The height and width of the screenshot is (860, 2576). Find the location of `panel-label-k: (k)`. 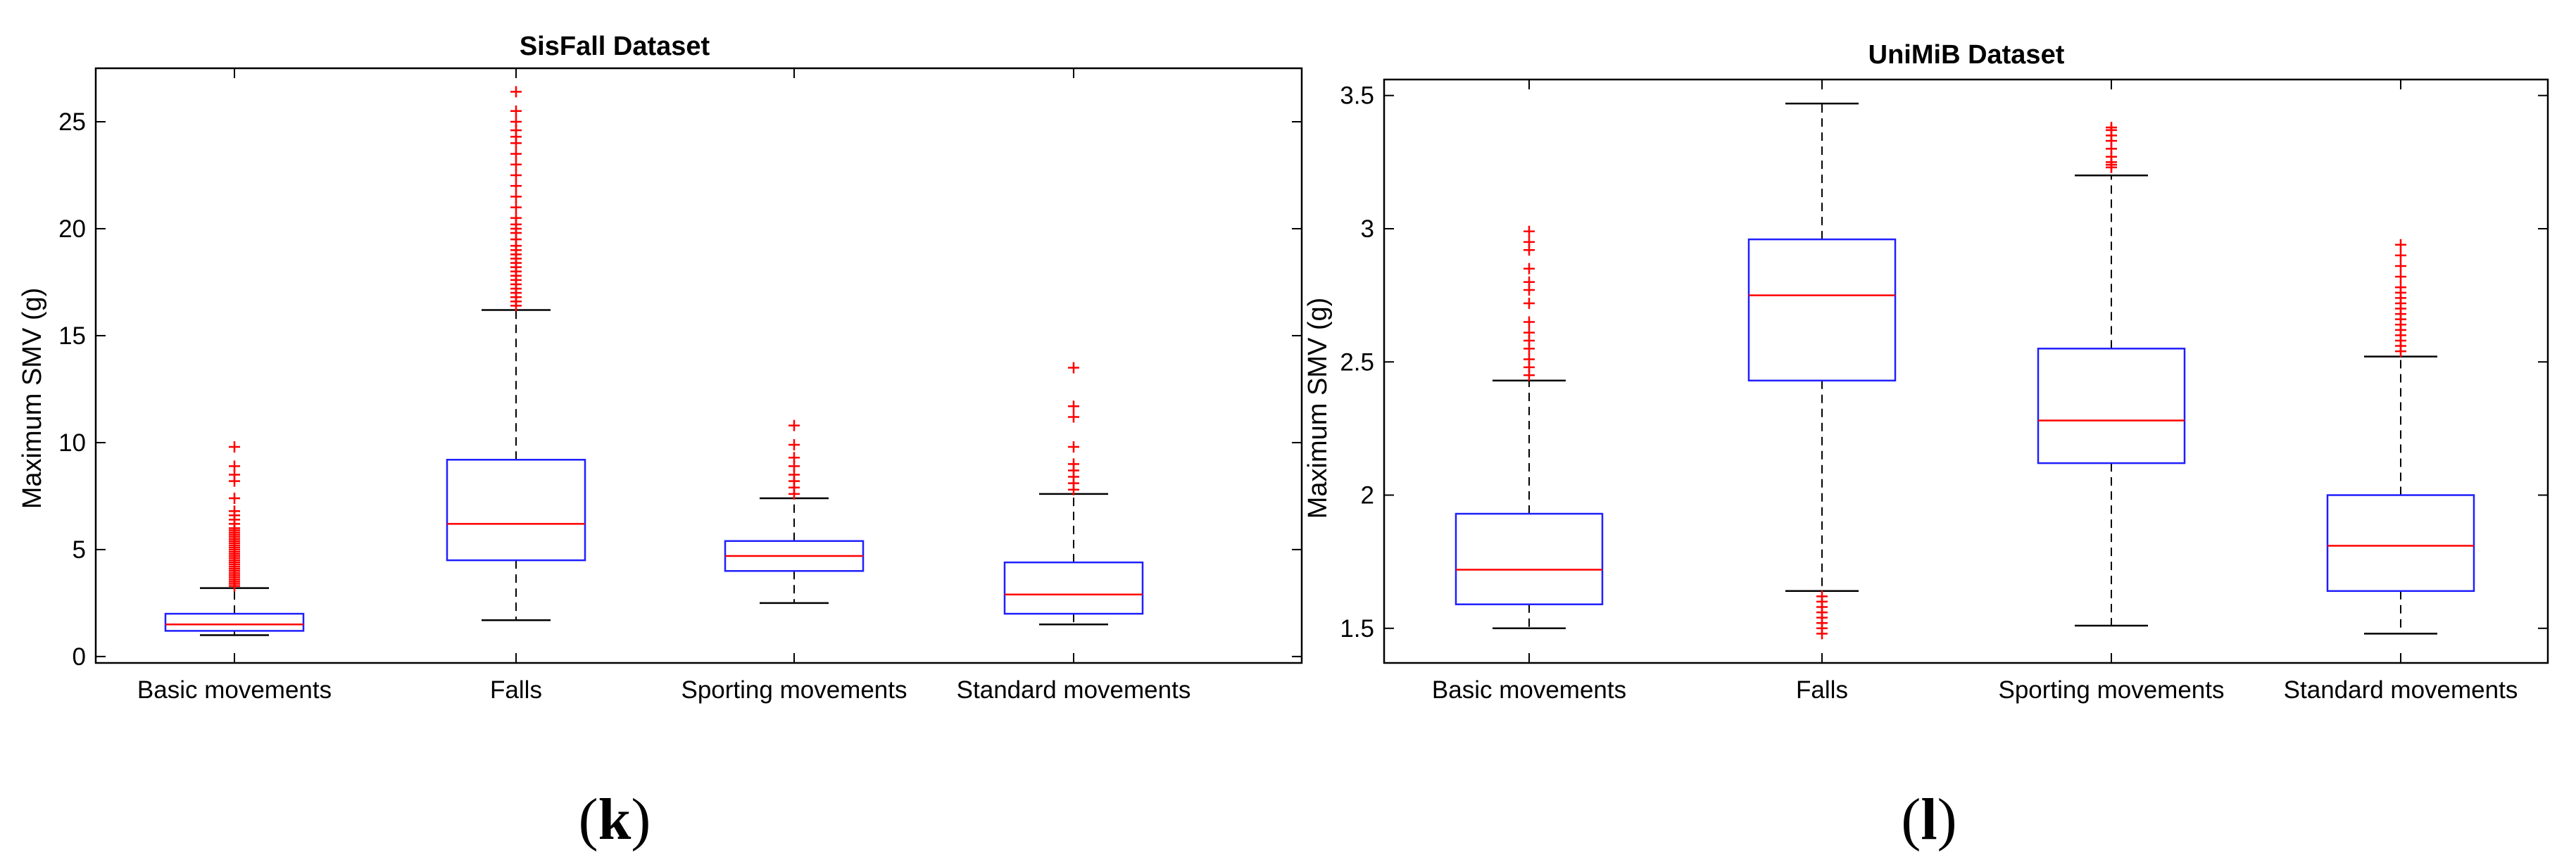

panel-label-k: (k) is located at coordinates (615, 819).